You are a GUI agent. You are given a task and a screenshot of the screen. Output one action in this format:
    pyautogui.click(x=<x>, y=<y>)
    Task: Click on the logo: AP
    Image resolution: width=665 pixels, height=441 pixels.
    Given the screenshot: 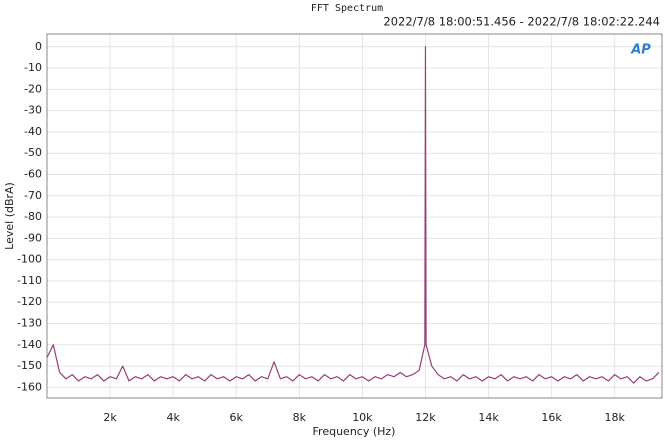 What is the action you would take?
    pyautogui.click(x=640, y=50)
    